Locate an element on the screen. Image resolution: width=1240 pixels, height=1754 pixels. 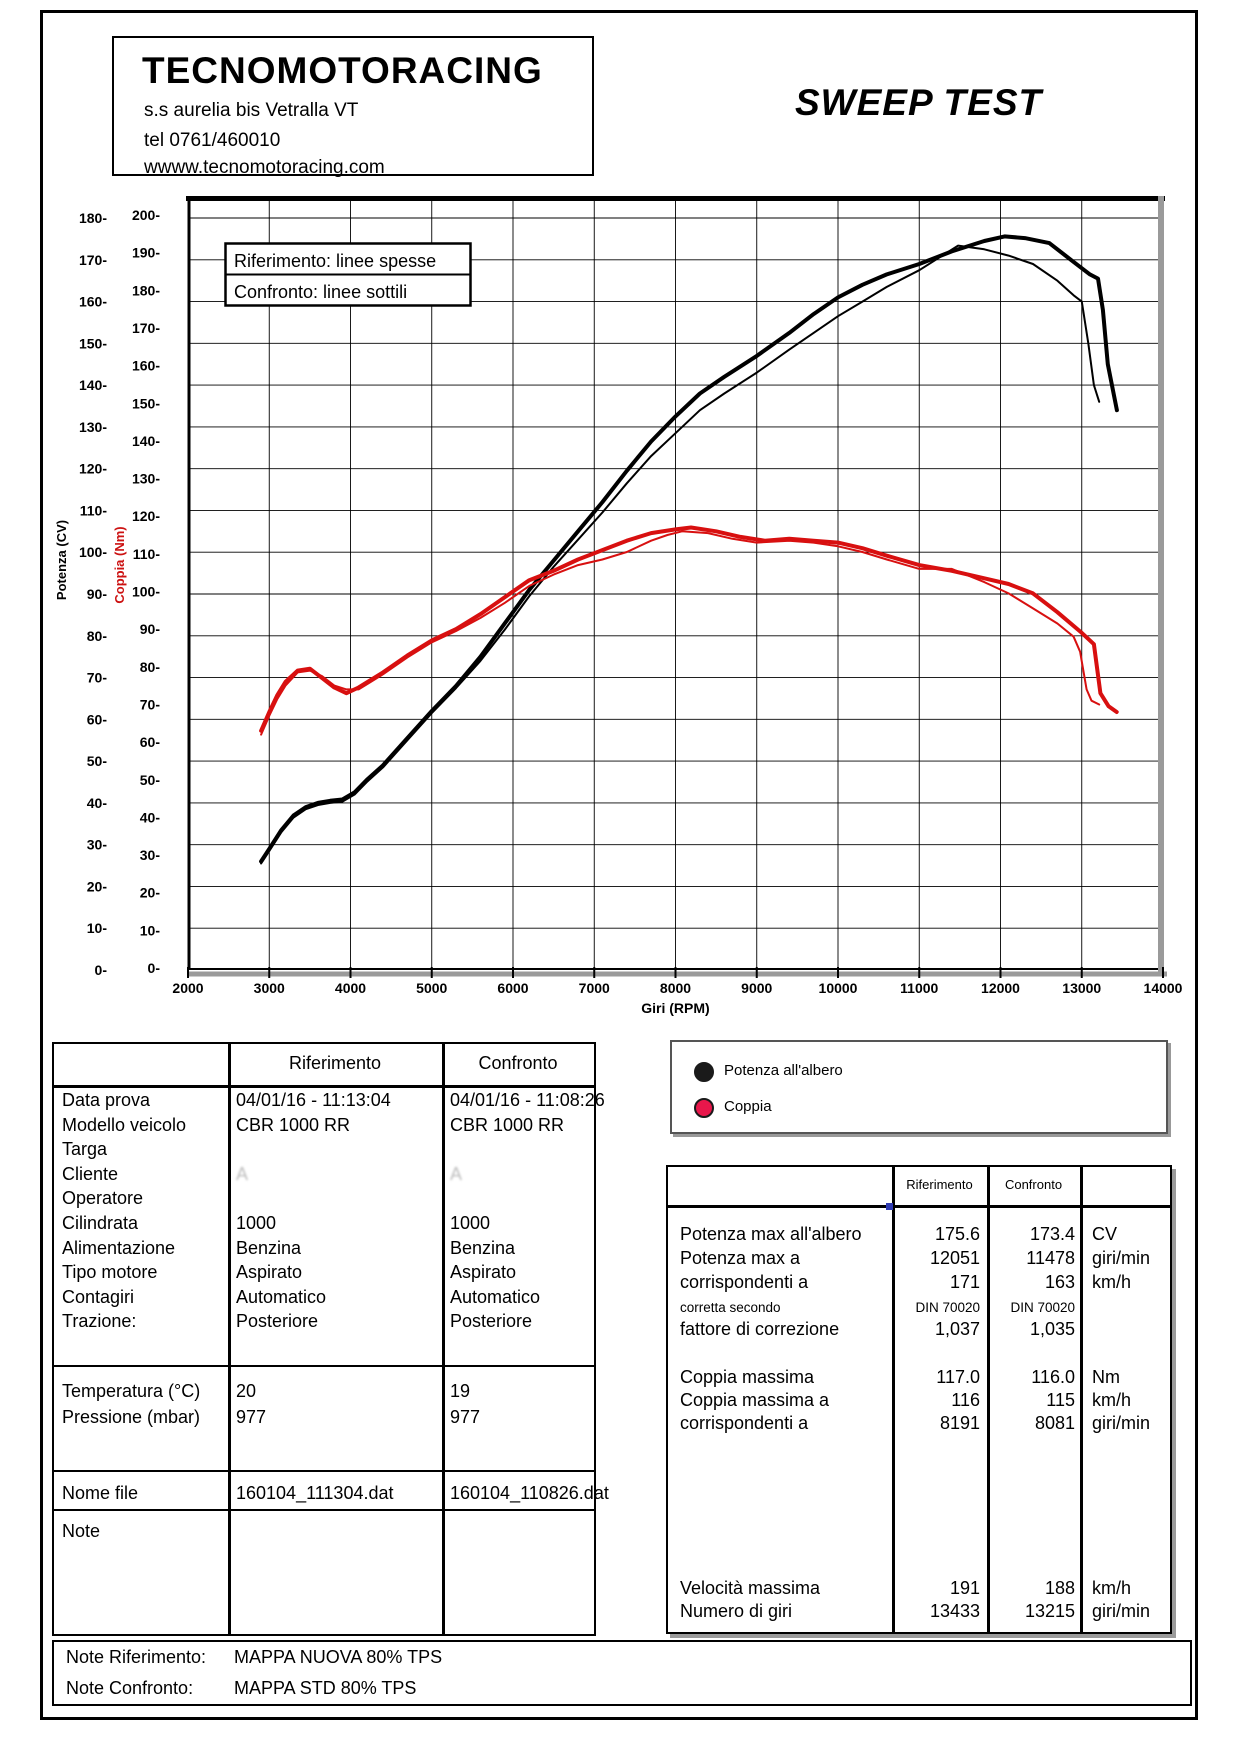
nm-tick-label: 40- is located at coordinates (150, 817).